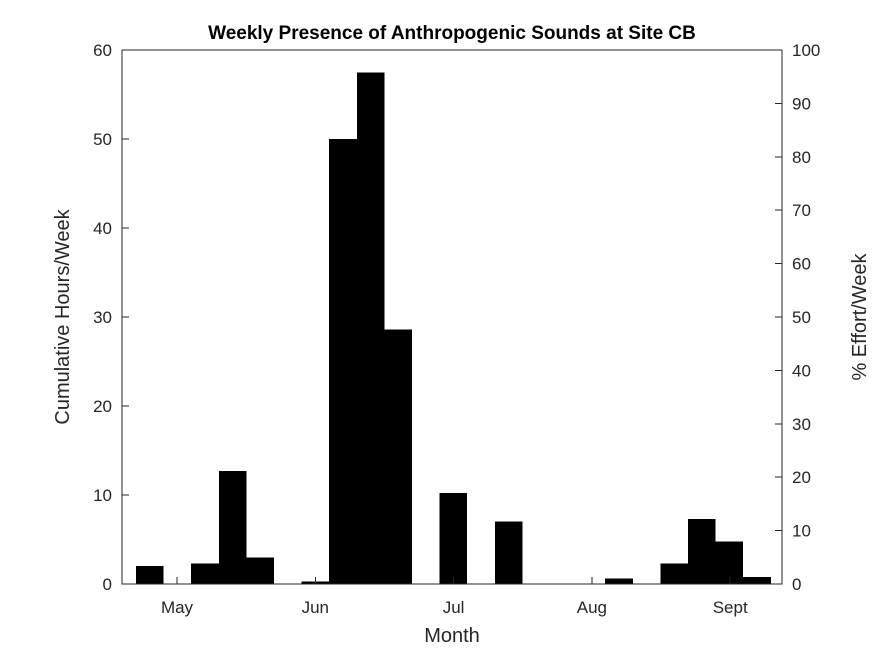 This screenshot has width=875, height=656. Describe the element at coordinates (860, 316) in the screenshot. I see `y-axis-label-right: % Effort/Week` at that location.